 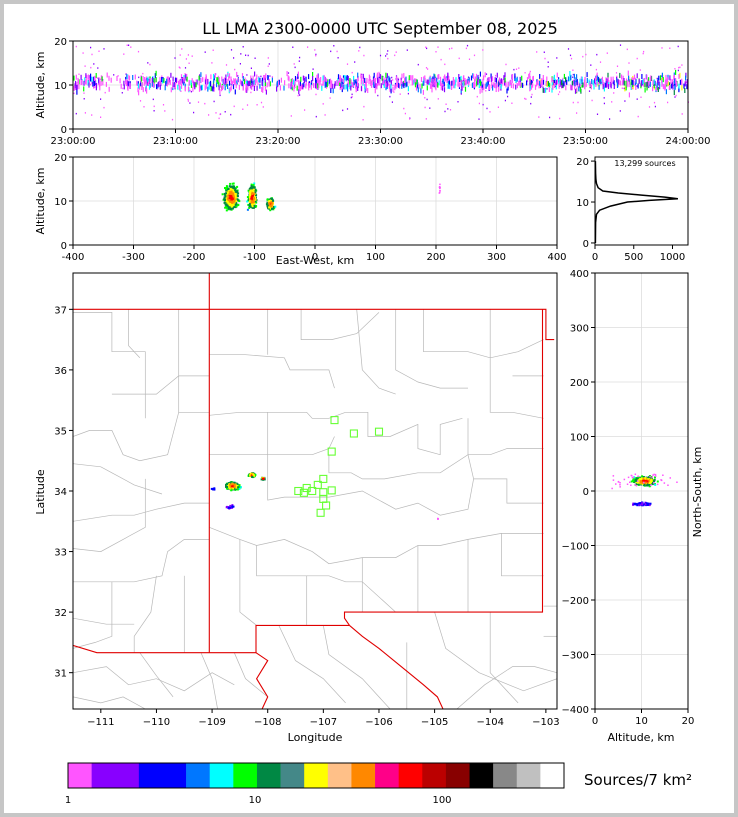 I want to click on county-border, so click(x=109, y=365).